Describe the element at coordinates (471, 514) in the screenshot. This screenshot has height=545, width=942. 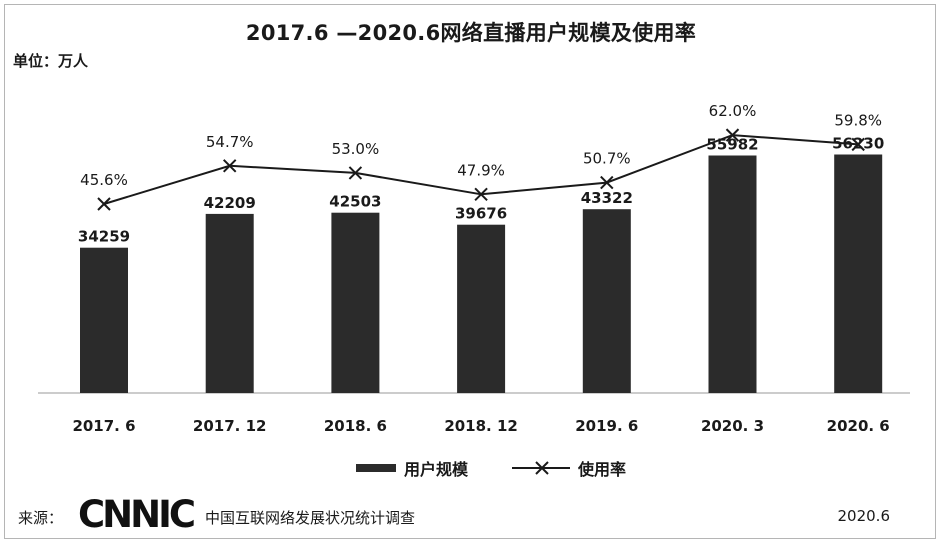
I see `footer: 来源： CNNIC 中国互联网络发展状况统计调查 2020.6` at that location.